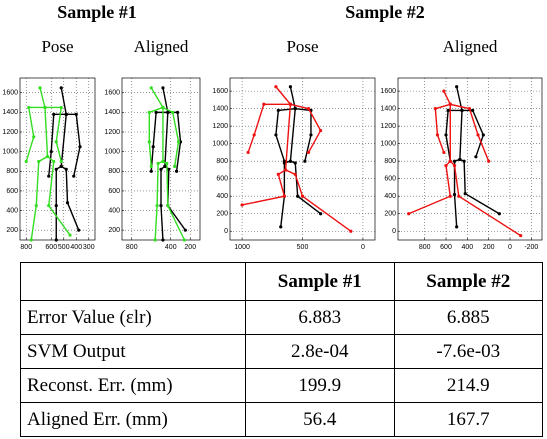  I want to click on column-header: Sample #2, so click(468, 281).